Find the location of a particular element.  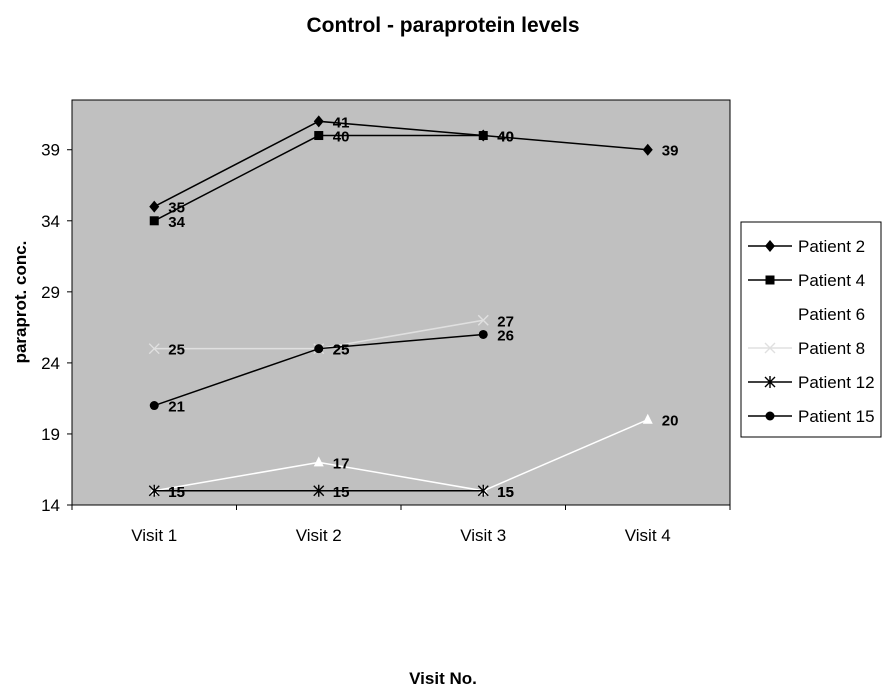

y-tick-label: 34 is located at coordinates (50, 221).